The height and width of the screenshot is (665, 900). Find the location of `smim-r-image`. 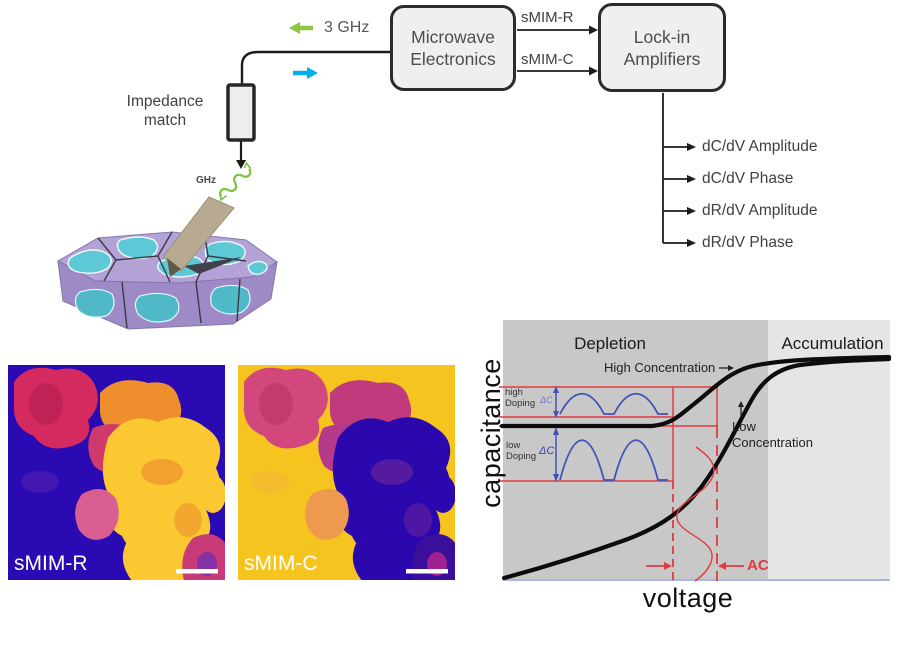

smim-r-image is located at coordinates (116, 472).